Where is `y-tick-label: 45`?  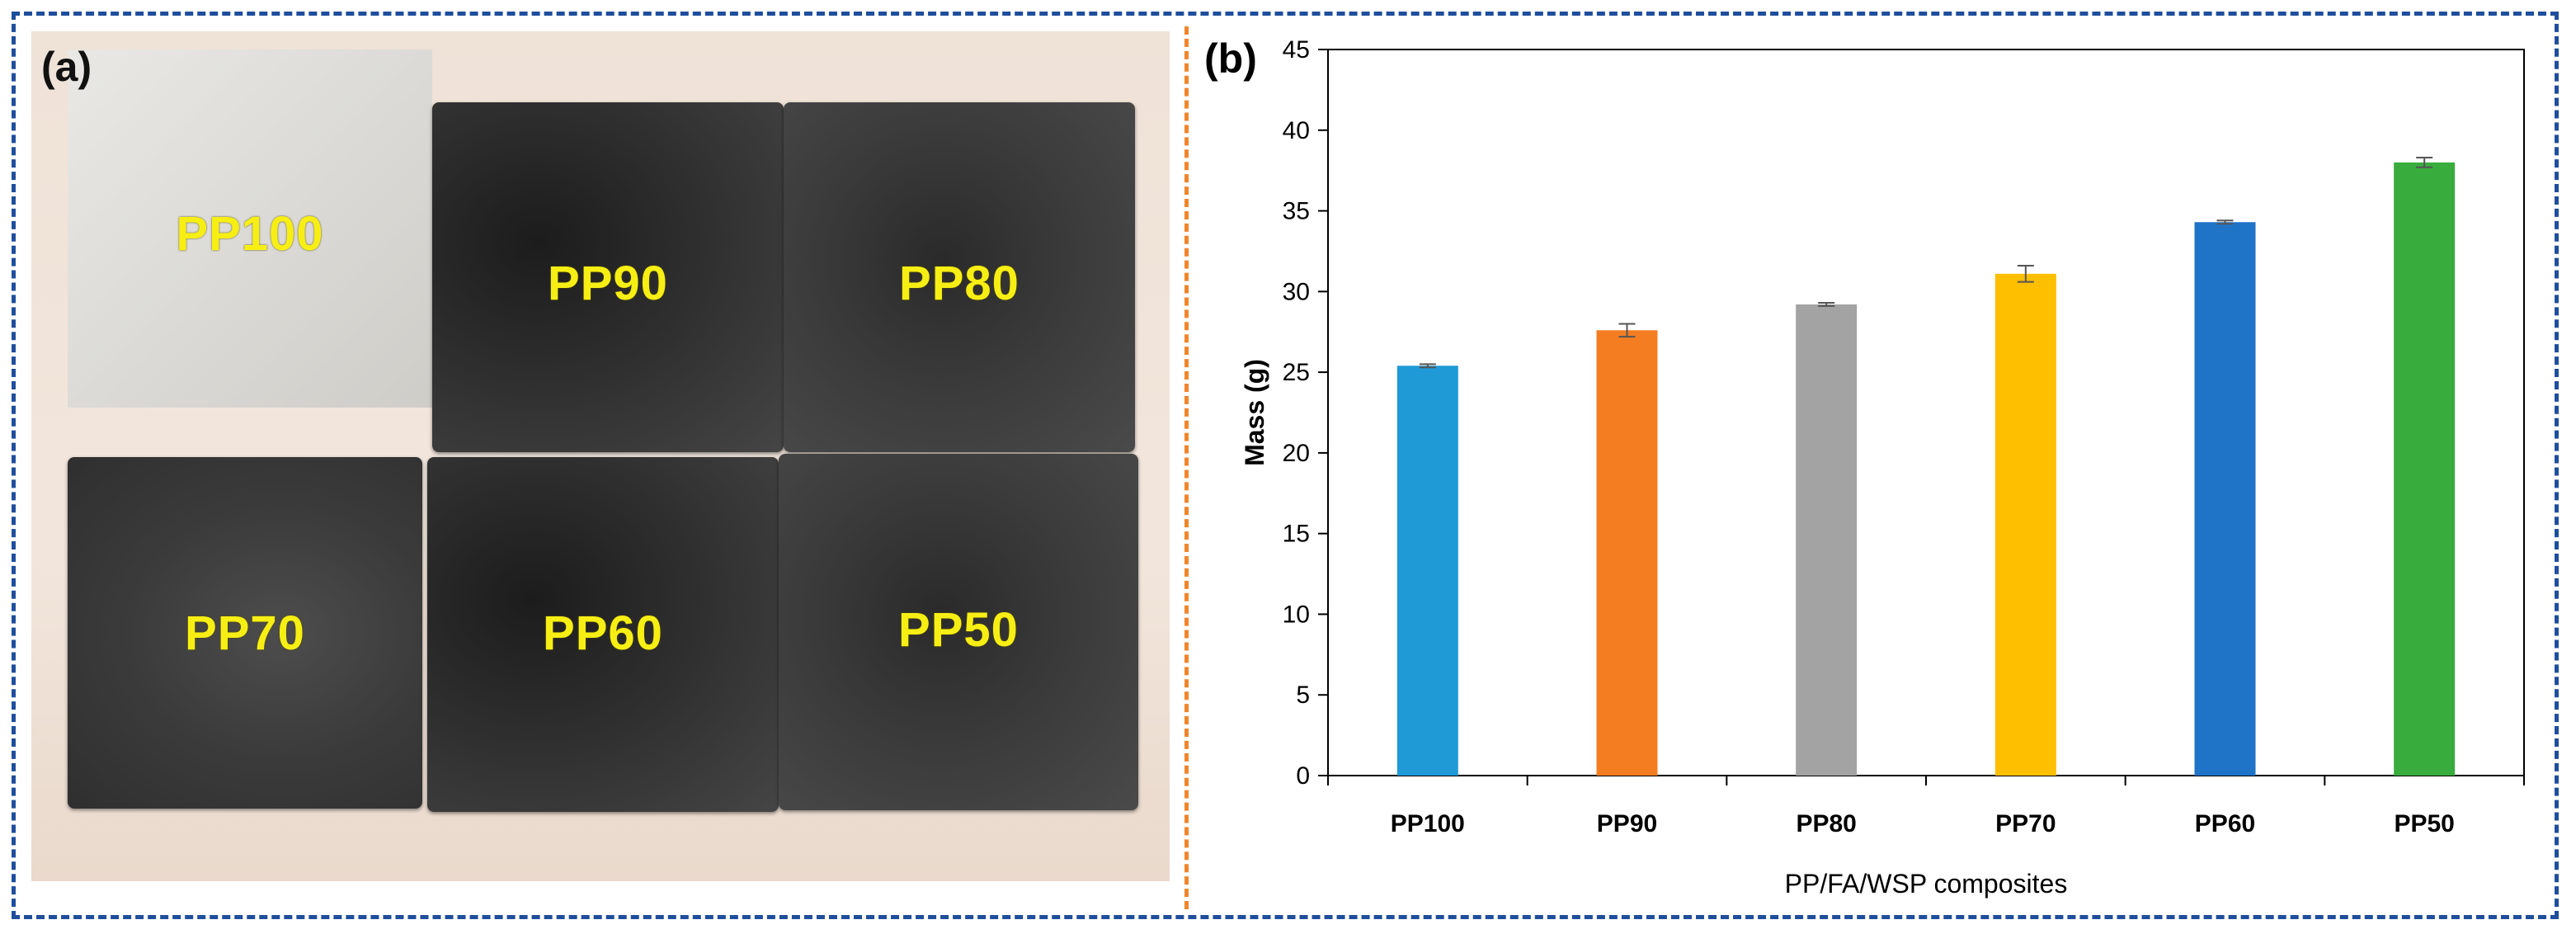 y-tick-label: 45 is located at coordinates (1296, 50).